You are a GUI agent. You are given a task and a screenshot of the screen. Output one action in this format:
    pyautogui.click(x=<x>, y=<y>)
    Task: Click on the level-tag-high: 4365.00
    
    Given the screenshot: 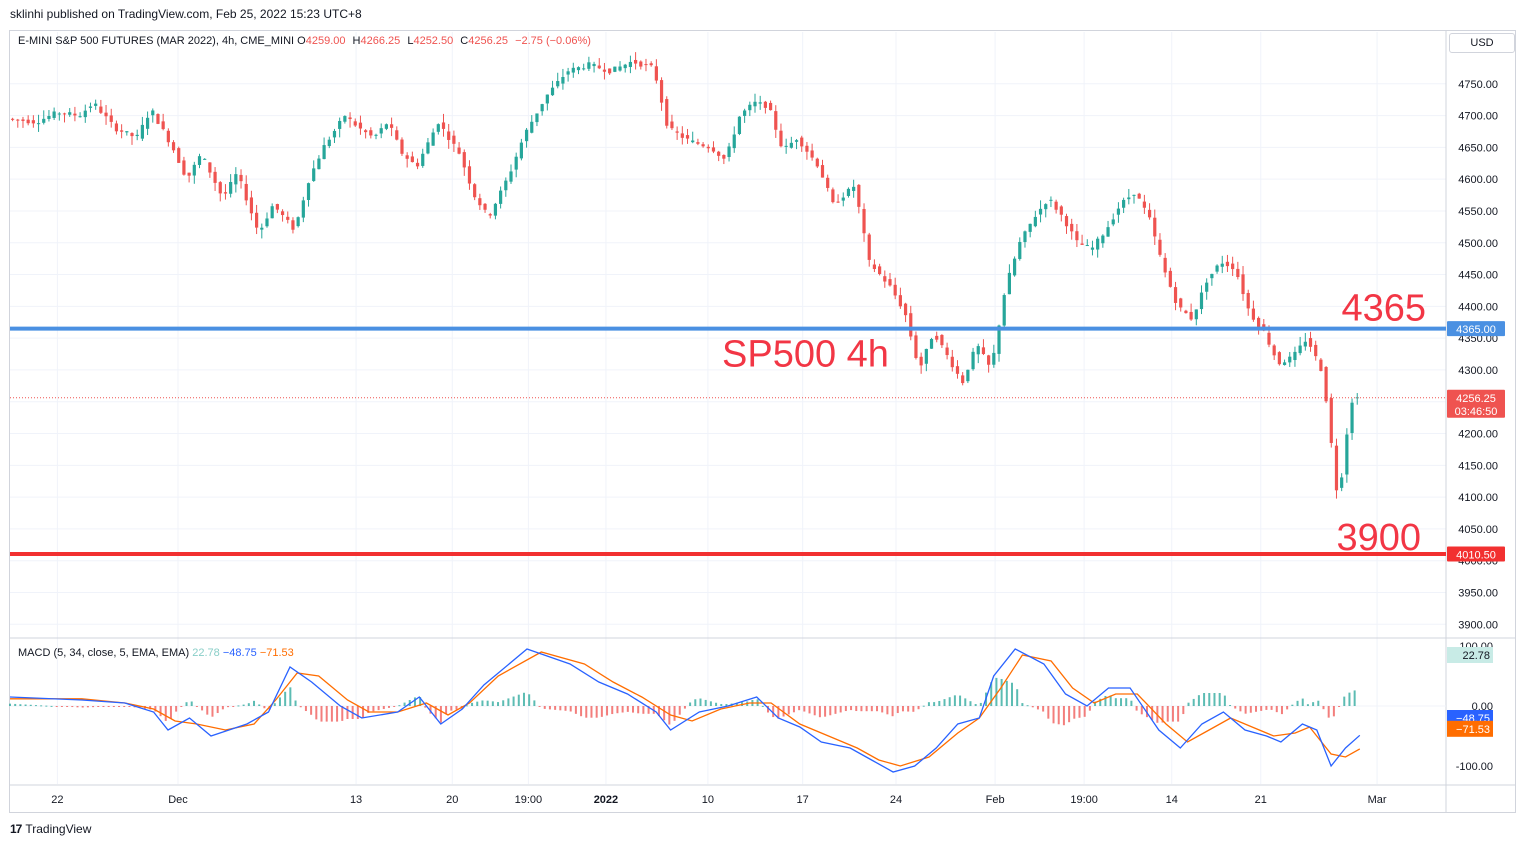 What is the action you would take?
    pyautogui.click(x=1476, y=329)
    